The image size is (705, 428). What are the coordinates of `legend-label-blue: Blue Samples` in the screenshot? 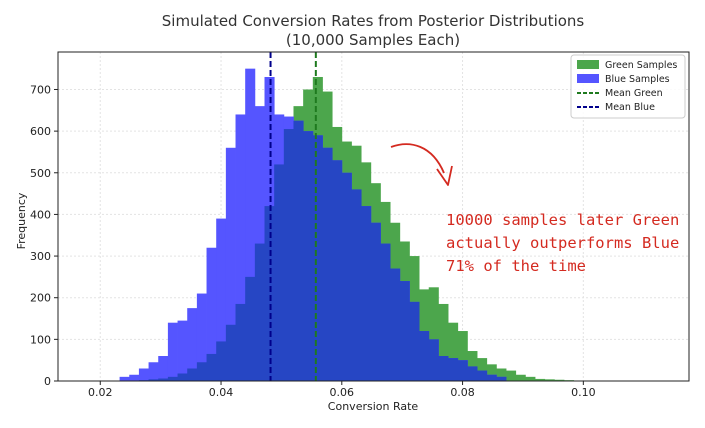 It's located at (637, 79).